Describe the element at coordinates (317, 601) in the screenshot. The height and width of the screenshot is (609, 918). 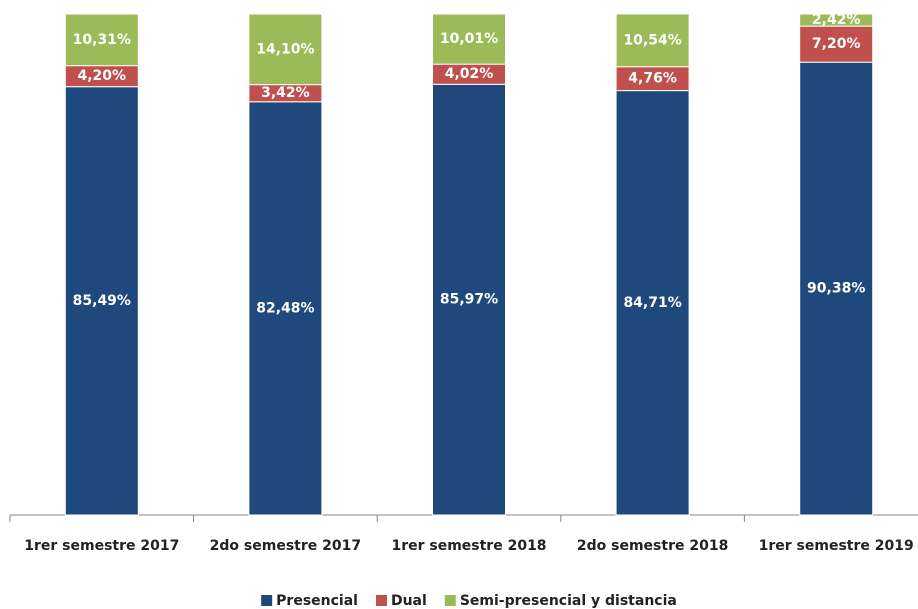
I see `legend-label: Presencial` at that location.